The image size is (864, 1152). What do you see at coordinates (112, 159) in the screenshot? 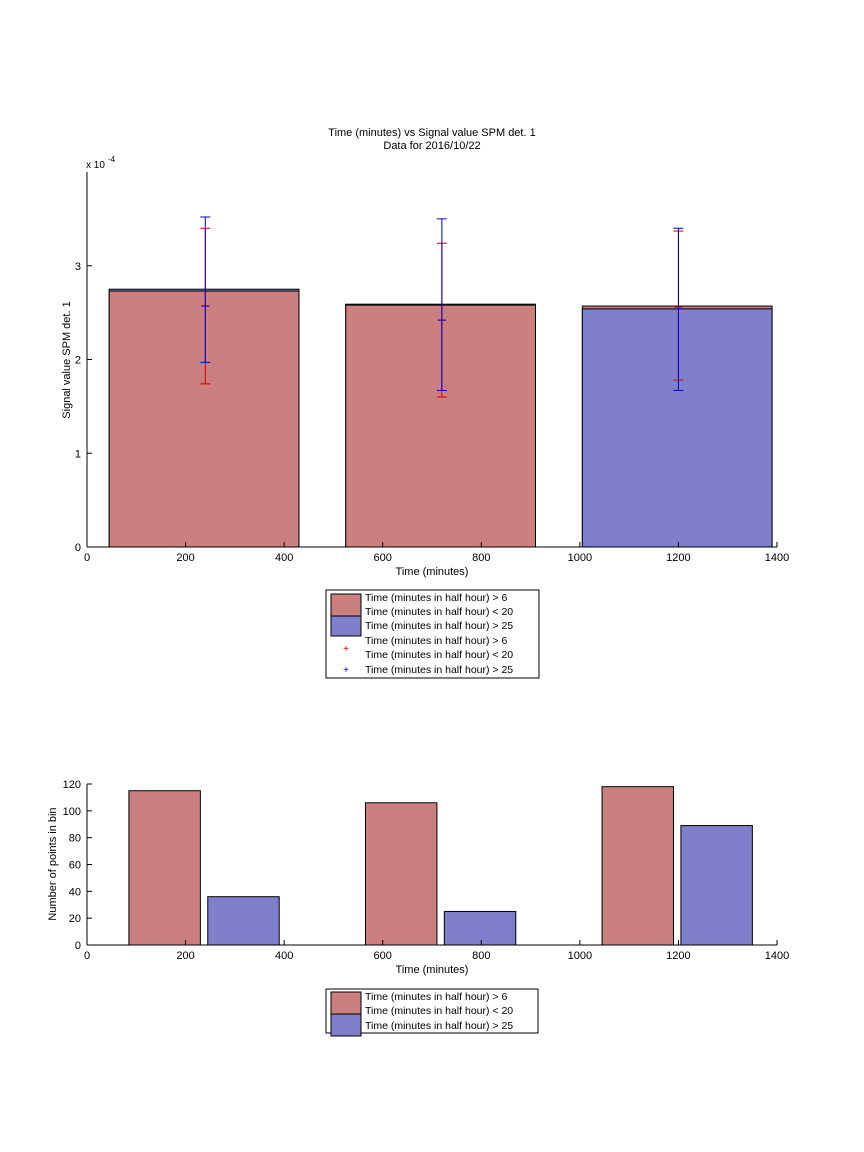
I see `y-exponent-power: -4` at bounding box center [112, 159].